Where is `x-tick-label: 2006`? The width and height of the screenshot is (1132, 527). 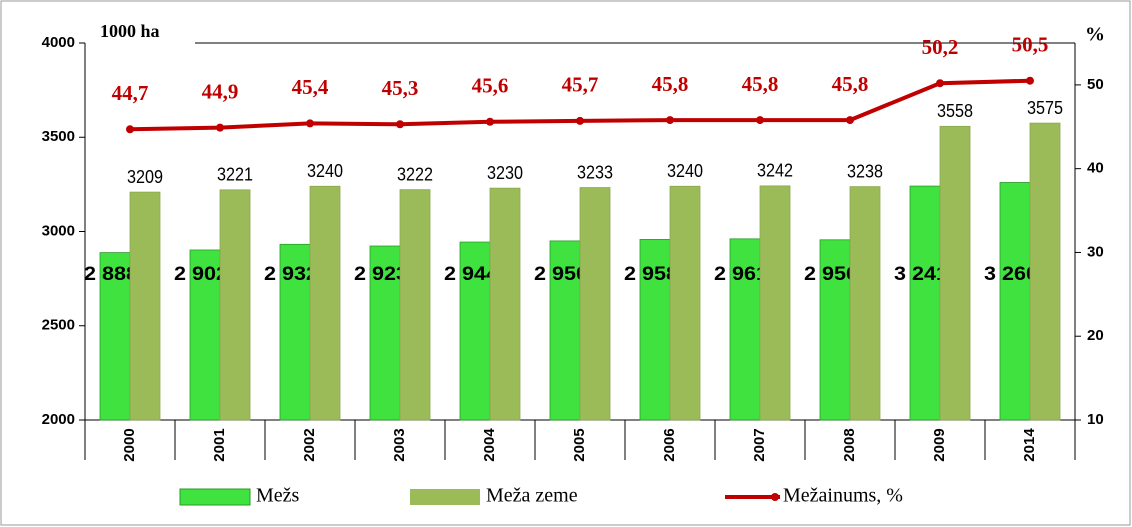
x-tick-label: 2006 is located at coordinates (669, 444).